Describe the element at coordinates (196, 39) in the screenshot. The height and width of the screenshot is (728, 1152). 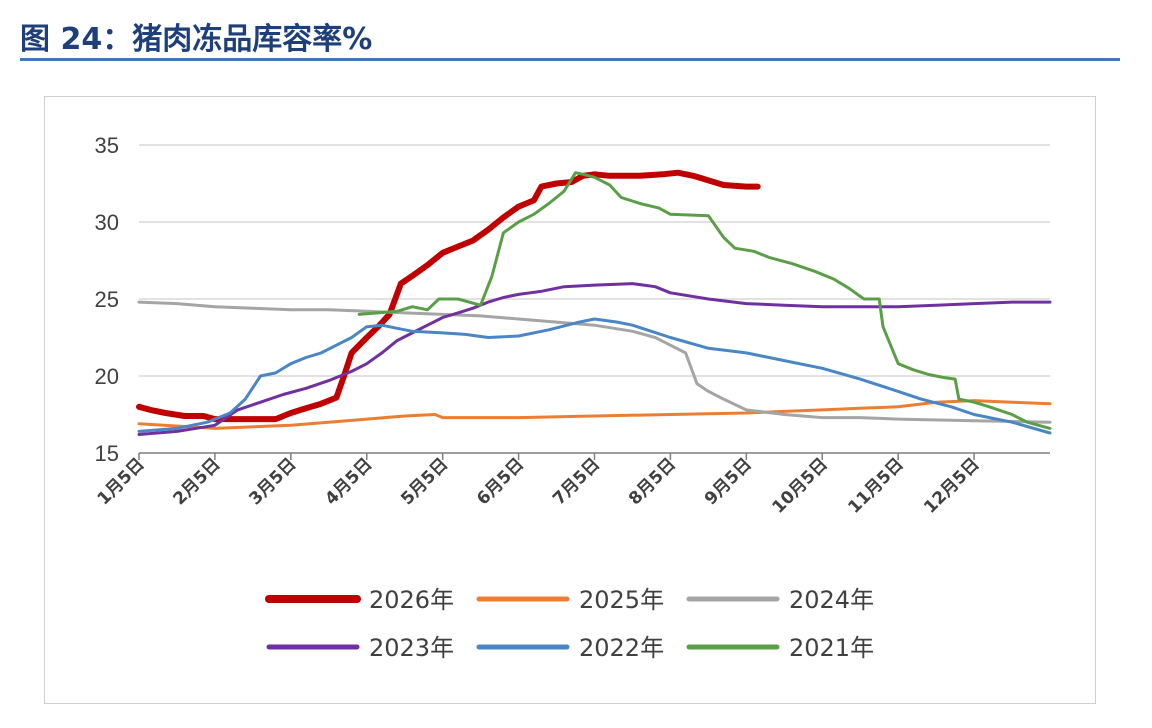
I see `figure-title: 图 24：猪肉冻品库容率%` at that location.